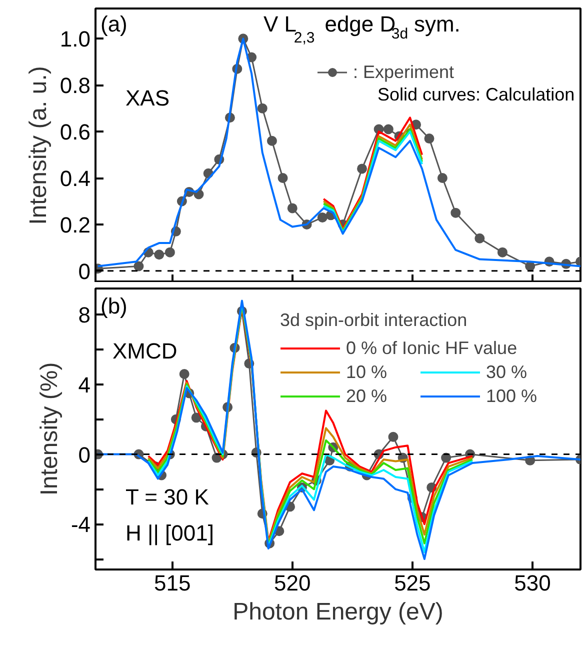 Image resolution: width=585 pixels, height=668 pixels. I want to click on y-tick-label: 0.8, so click(75, 85).